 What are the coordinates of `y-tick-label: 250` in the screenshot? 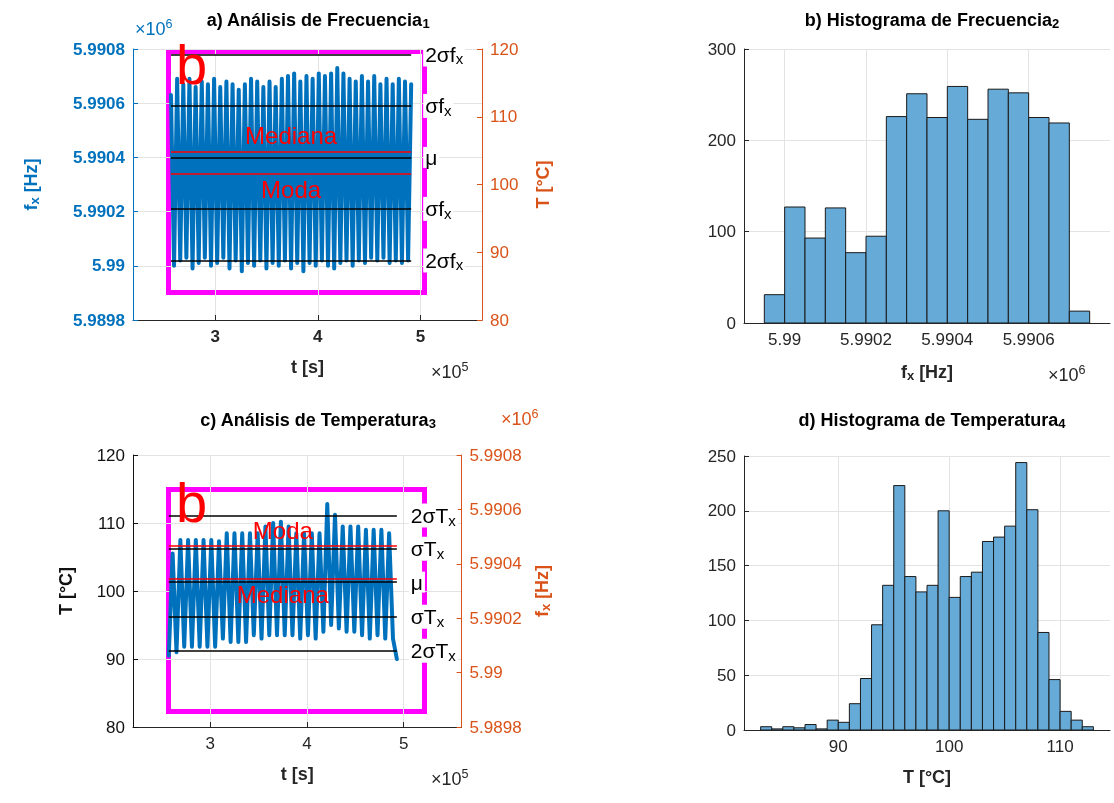 It's located at (721, 456).